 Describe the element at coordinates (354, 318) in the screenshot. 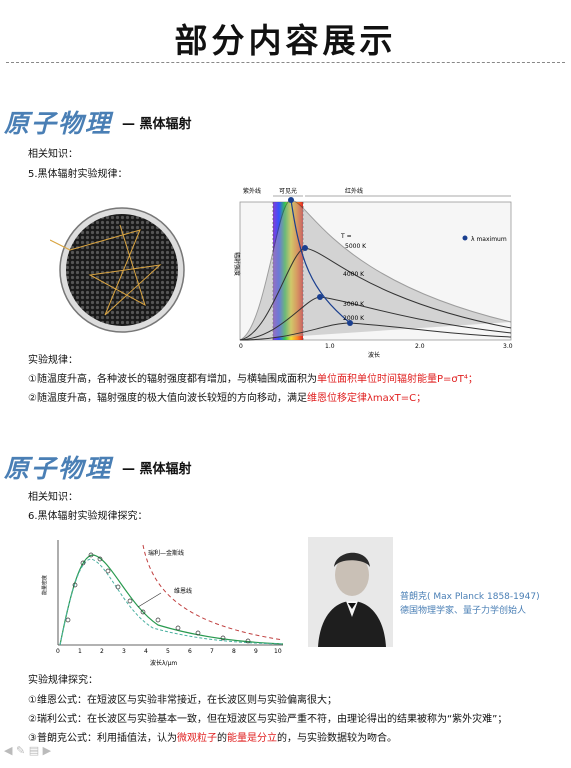

I see `temp-2000k: 2000 K` at that location.